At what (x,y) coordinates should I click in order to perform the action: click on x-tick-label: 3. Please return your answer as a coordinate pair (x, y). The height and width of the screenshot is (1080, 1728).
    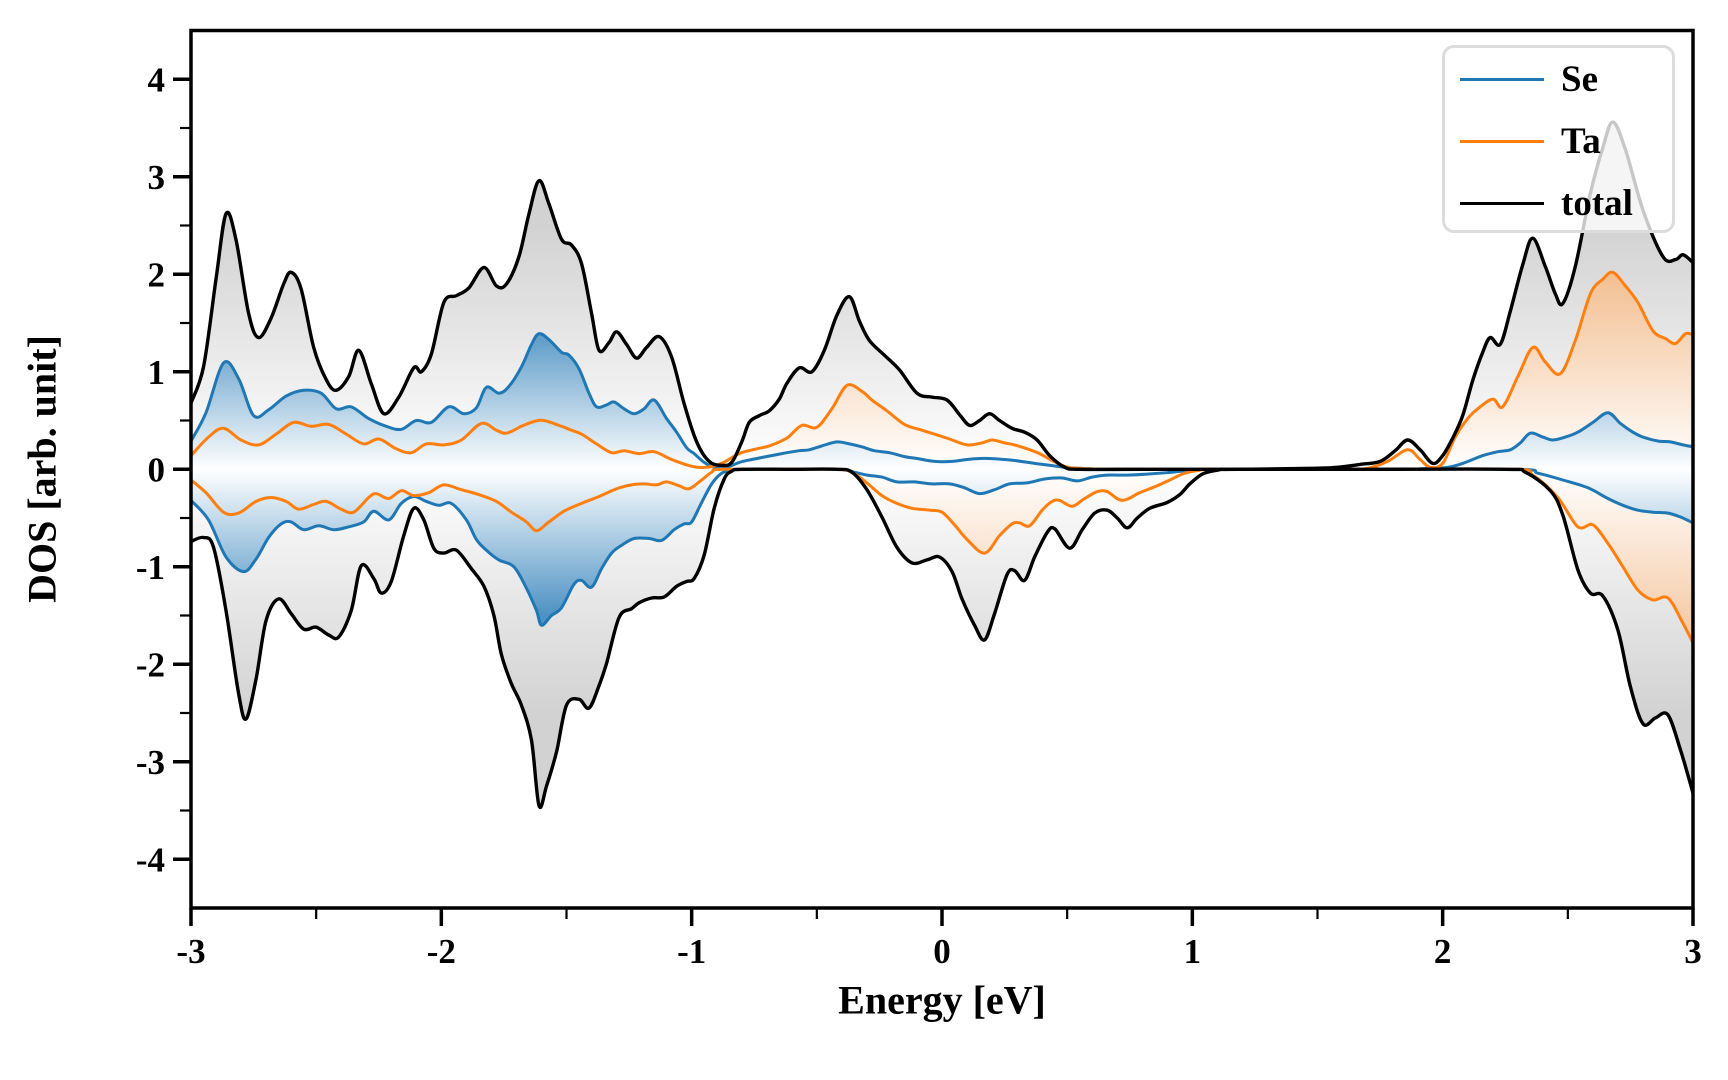
    Looking at the image, I should click on (1693, 951).